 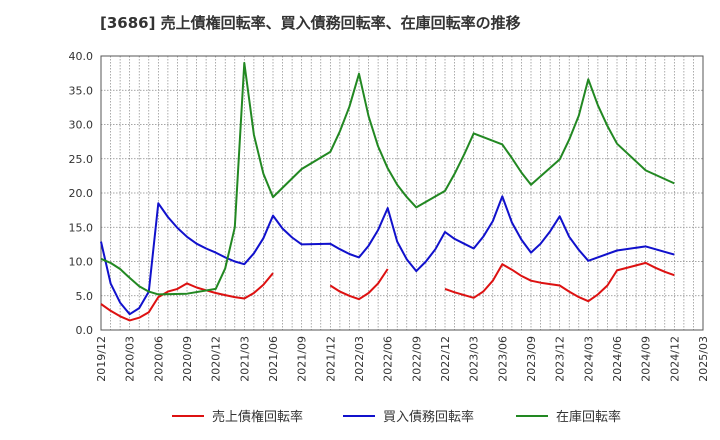 What do you see at coordinates (273, 359) in the screenshot?
I see `x-tick-label: 2021/06` at bounding box center [273, 359].